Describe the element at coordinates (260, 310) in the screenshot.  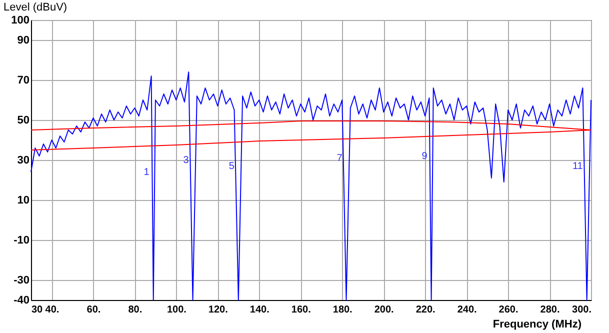
I see `x-tick-label: 140.` at that location.